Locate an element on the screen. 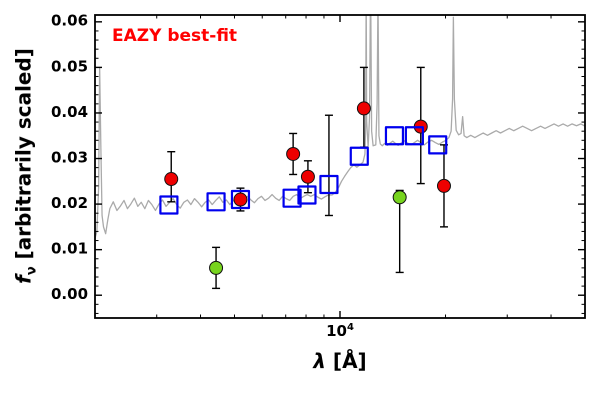 This screenshot has height=400, width=600. x-axis-tick-label: 104 is located at coordinates (340, 331).